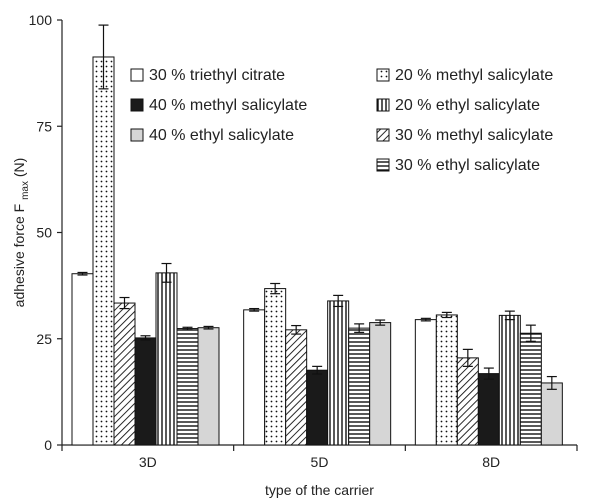 The height and width of the screenshot is (499, 589). Describe the element at coordinates (148, 462) in the screenshot. I see `x-tick-label: 3D` at that location.